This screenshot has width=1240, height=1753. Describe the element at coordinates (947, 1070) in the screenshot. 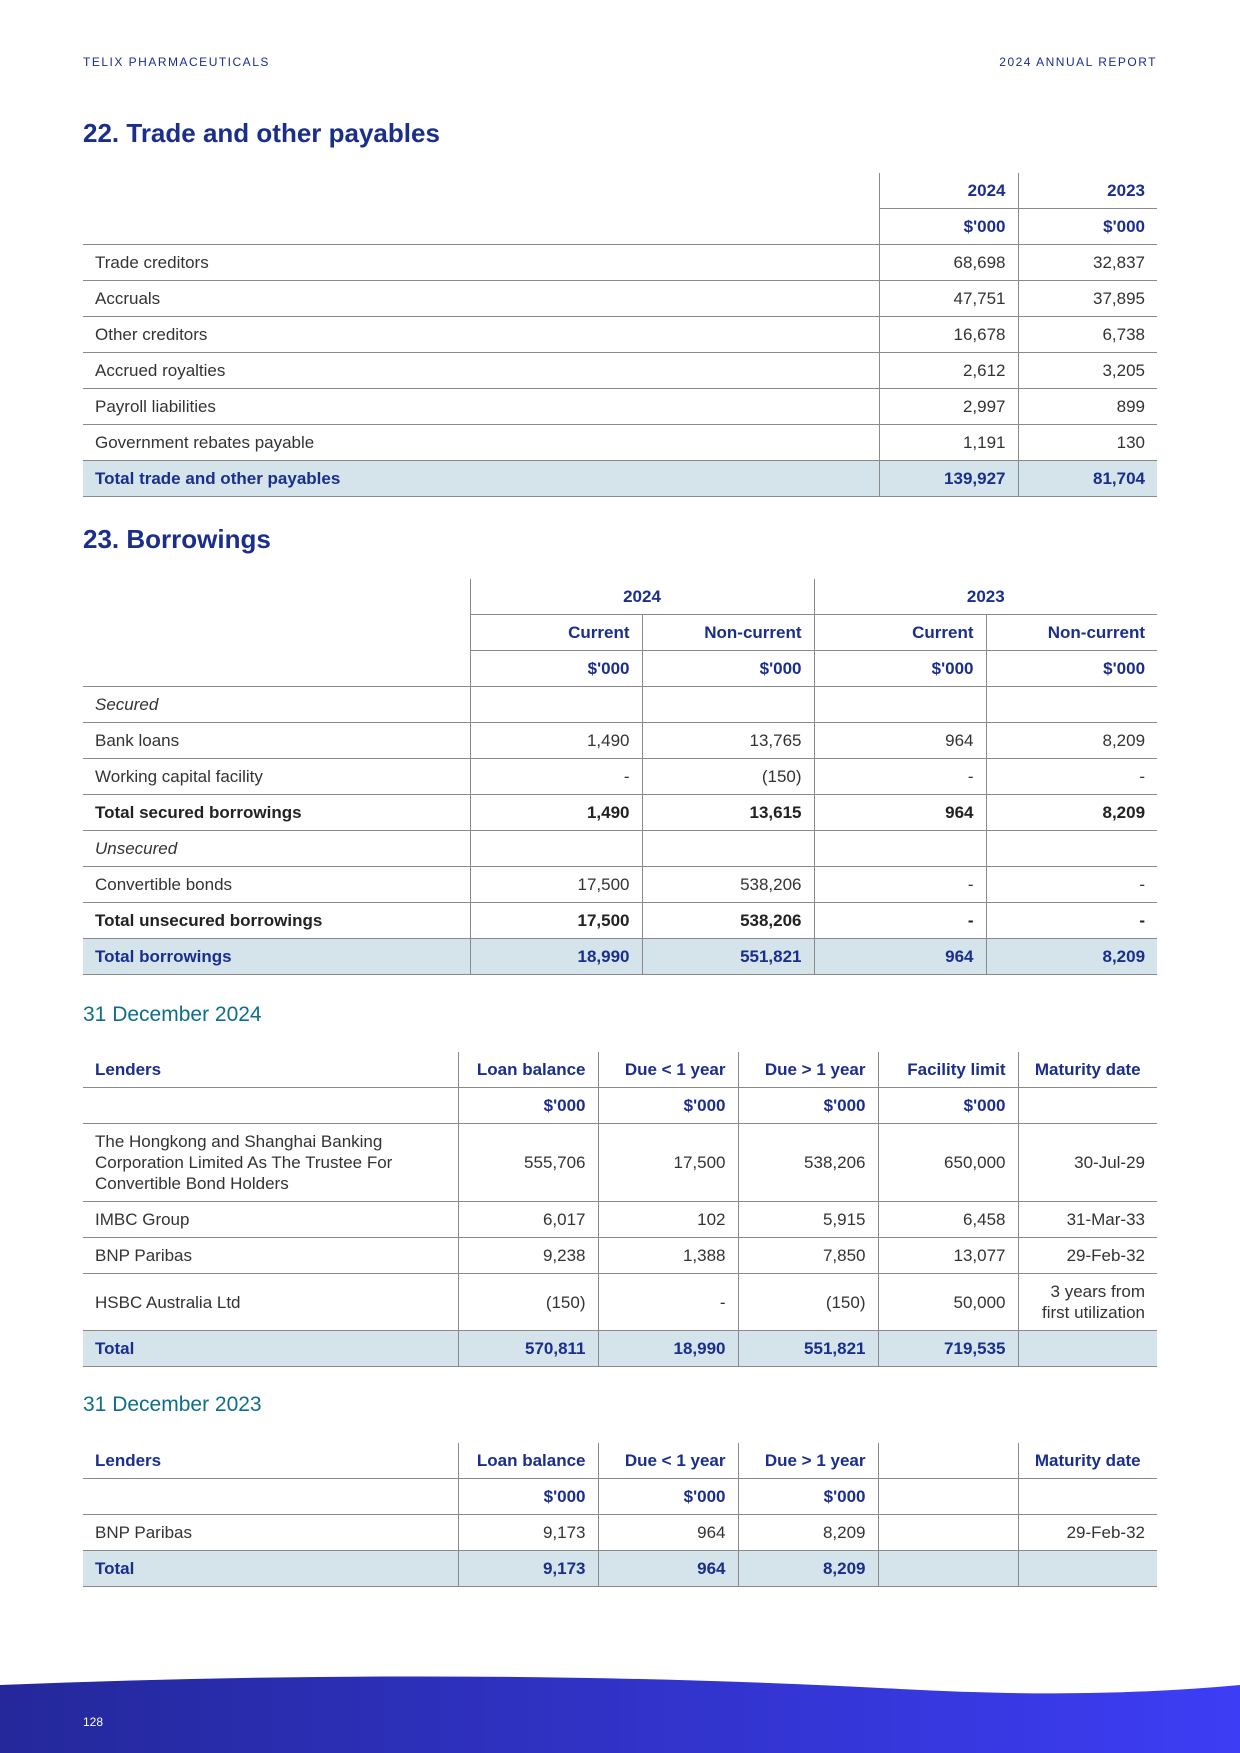

I see `table-cell: Facility limit` at that location.